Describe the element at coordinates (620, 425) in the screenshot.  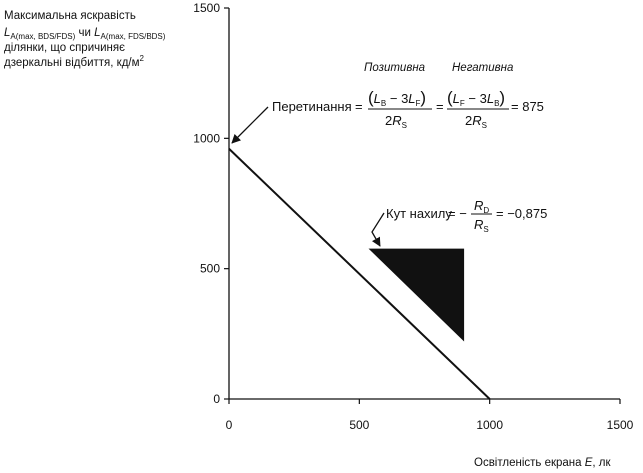
I see `x-tick-label: 1500` at that location.